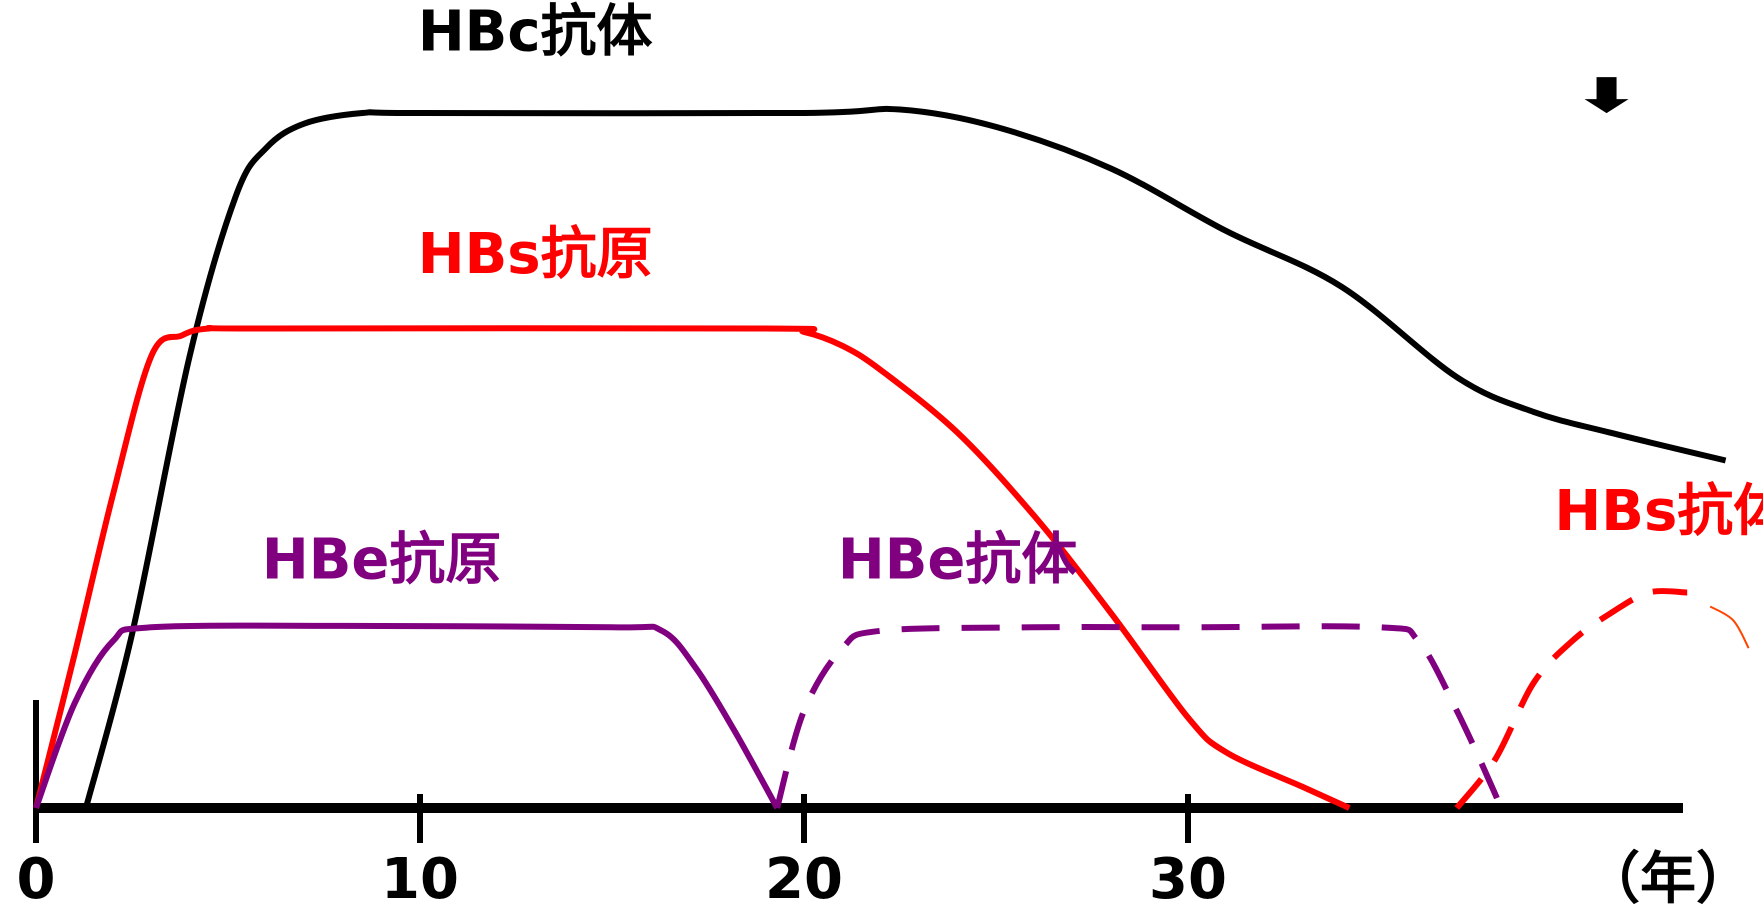  Describe the element at coordinates (420, 879) in the screenshot. I see `x-tick-label: 10` at that location.